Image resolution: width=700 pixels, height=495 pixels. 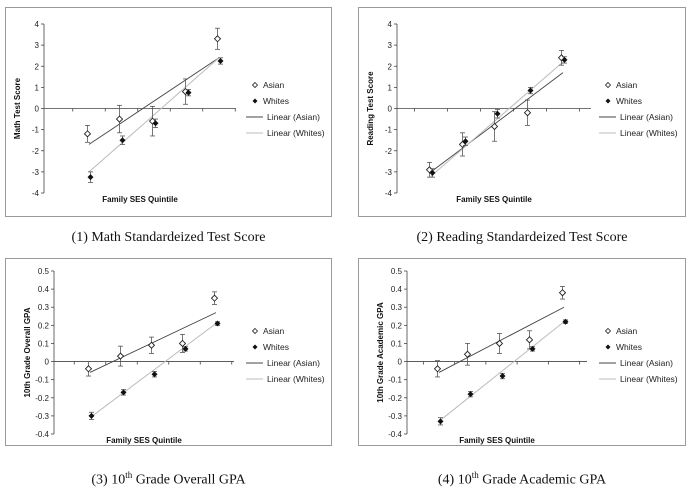 What do you see at coordinates (370, 108) in the screenshot?
I see `y-axis-label: Reading Test Score` at bounding box center [370, 108].